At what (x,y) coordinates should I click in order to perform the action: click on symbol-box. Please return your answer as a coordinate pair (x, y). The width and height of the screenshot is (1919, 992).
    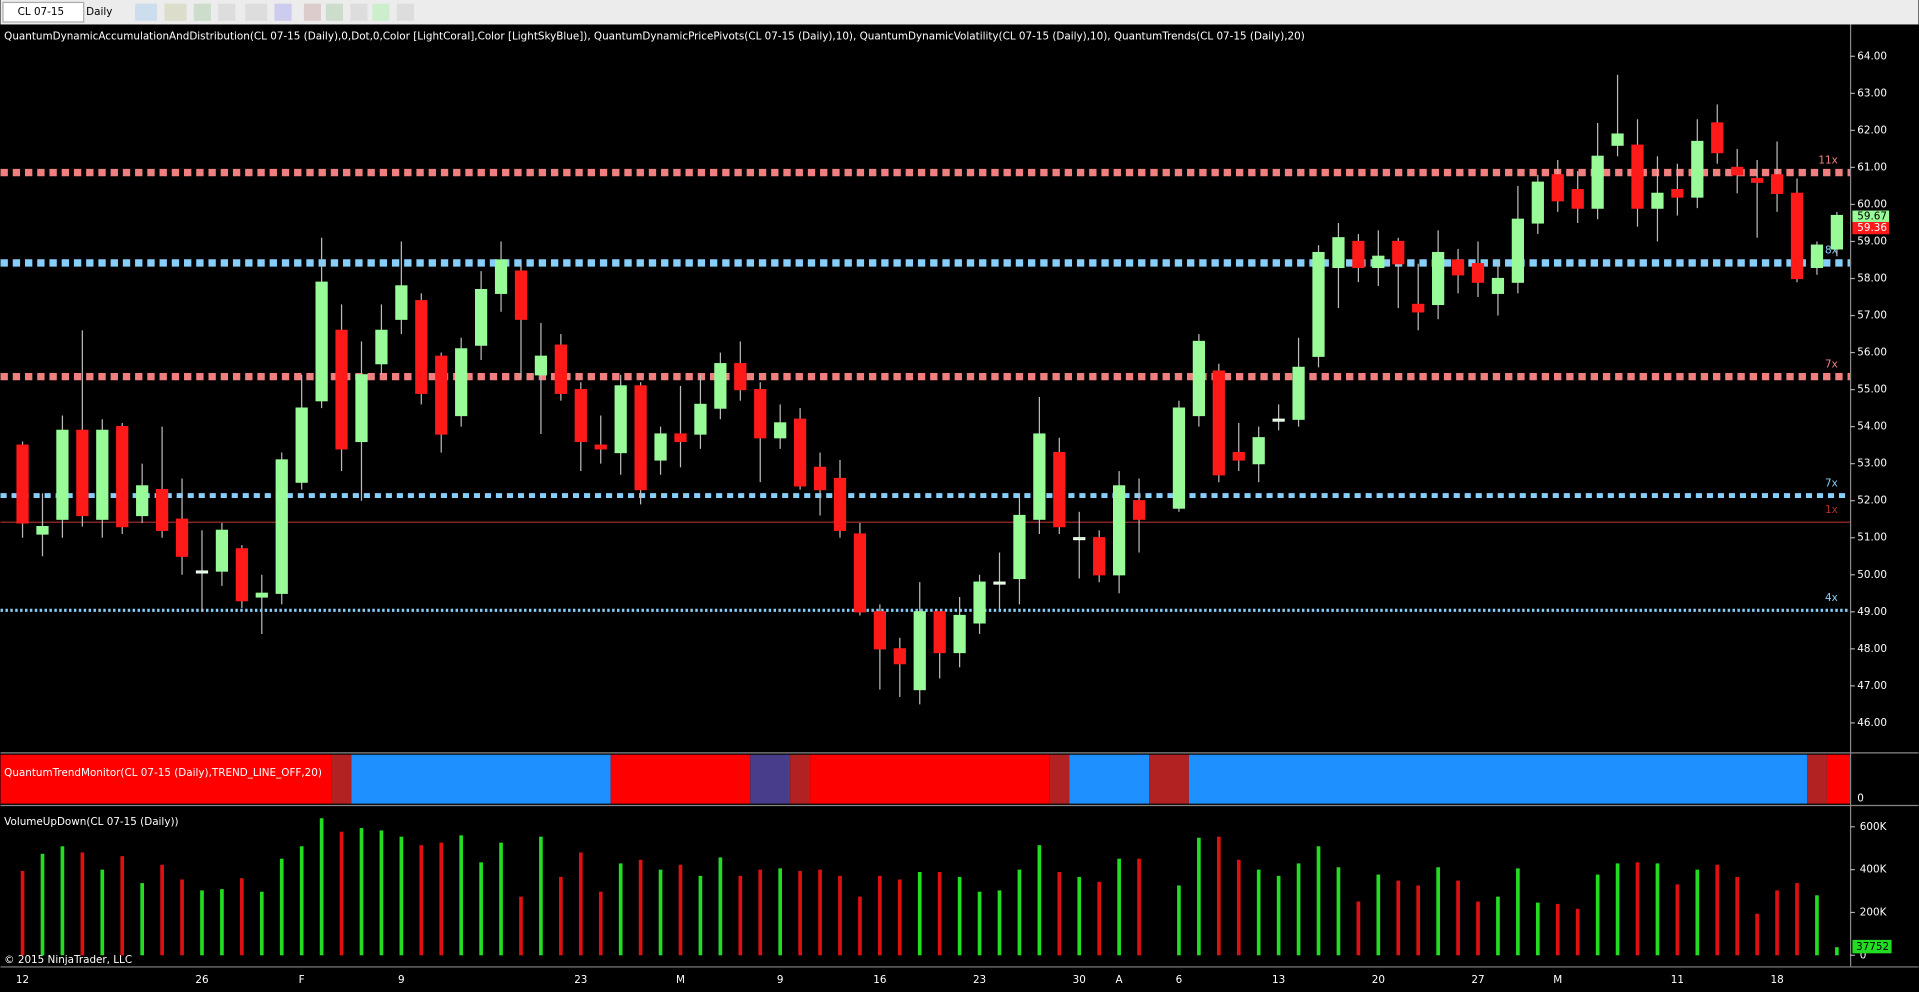
    Looking at the image, I should click on (43, 12).